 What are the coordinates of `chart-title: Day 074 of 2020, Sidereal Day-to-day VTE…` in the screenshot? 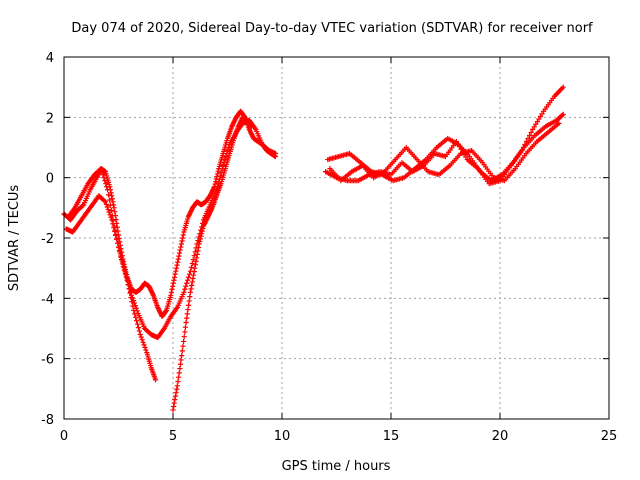 It's located at (332, 28).